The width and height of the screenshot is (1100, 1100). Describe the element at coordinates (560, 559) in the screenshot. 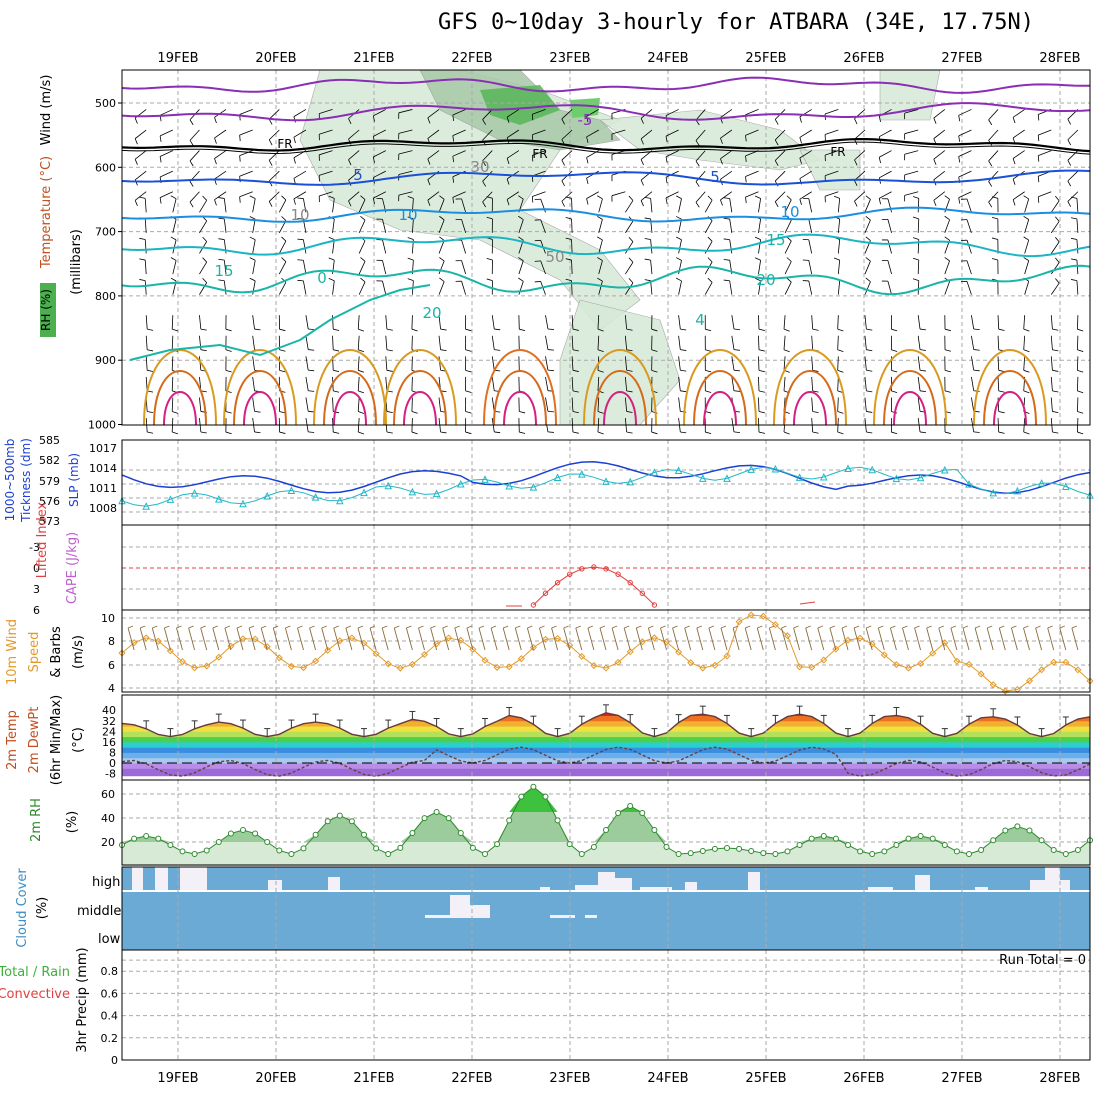

I see `cape-lifted-panel: -3 0 3 6 Lifted Index CAPE (J/kg)` at that location.